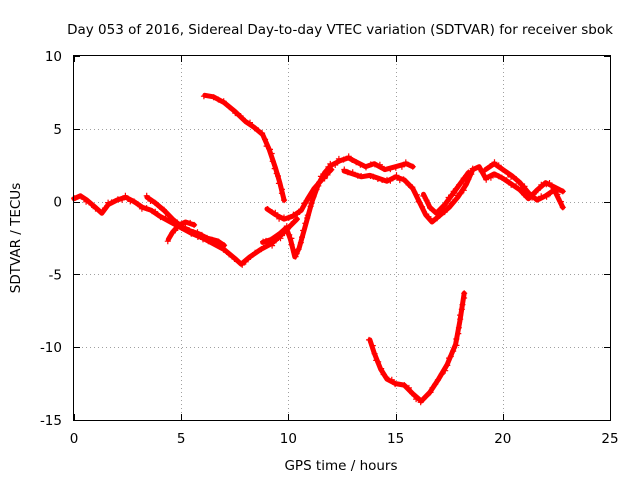 This screenshot has width=640, height=480. I want to click on y-tick-label: 0, so click(57, 203).